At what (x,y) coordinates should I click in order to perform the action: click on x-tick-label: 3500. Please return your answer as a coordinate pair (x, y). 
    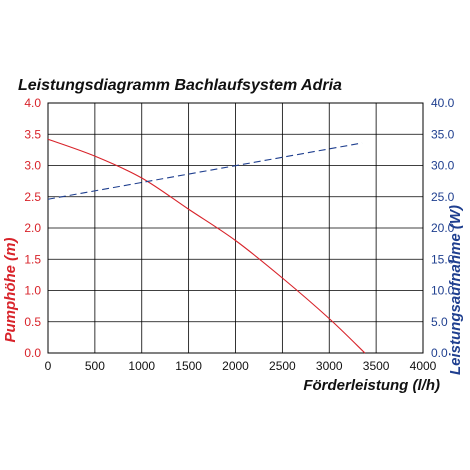
    Looking at the image, I should click on (376, 366).